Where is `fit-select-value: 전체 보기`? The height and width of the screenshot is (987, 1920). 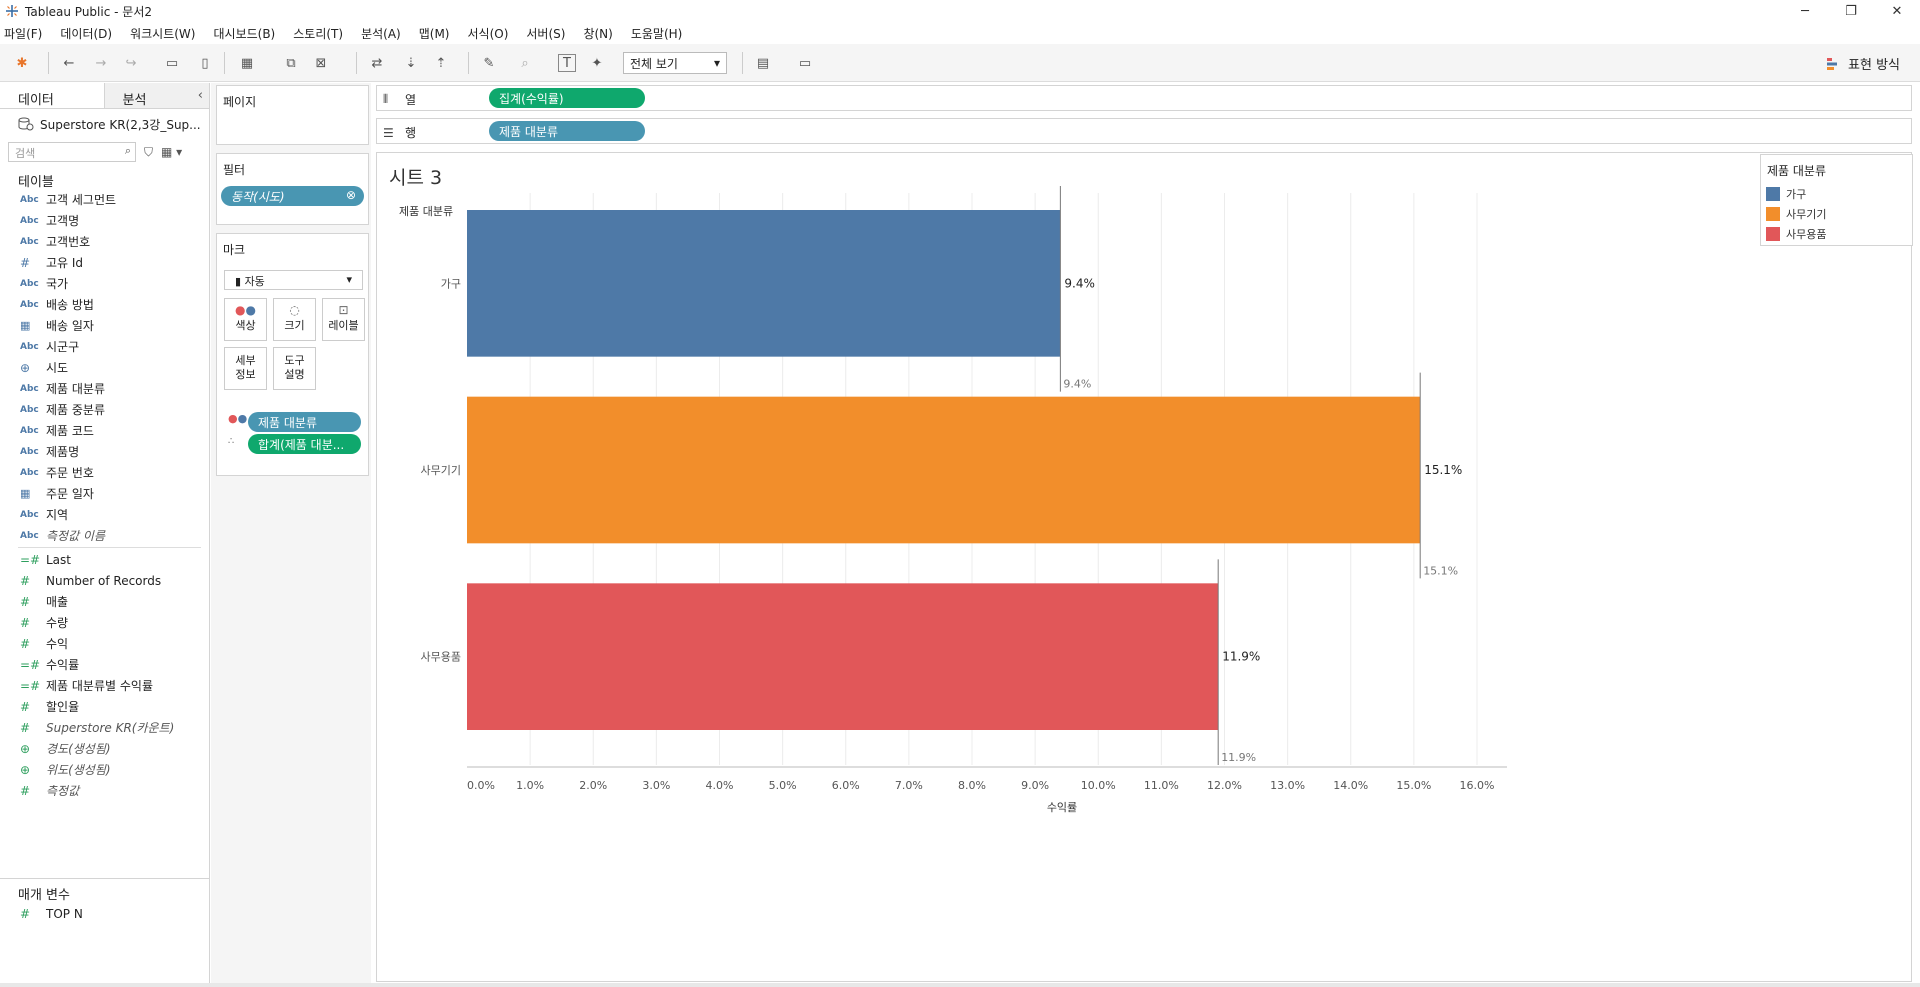 fit-select-value: 전체 보기 is located at coordinates (654, 63).